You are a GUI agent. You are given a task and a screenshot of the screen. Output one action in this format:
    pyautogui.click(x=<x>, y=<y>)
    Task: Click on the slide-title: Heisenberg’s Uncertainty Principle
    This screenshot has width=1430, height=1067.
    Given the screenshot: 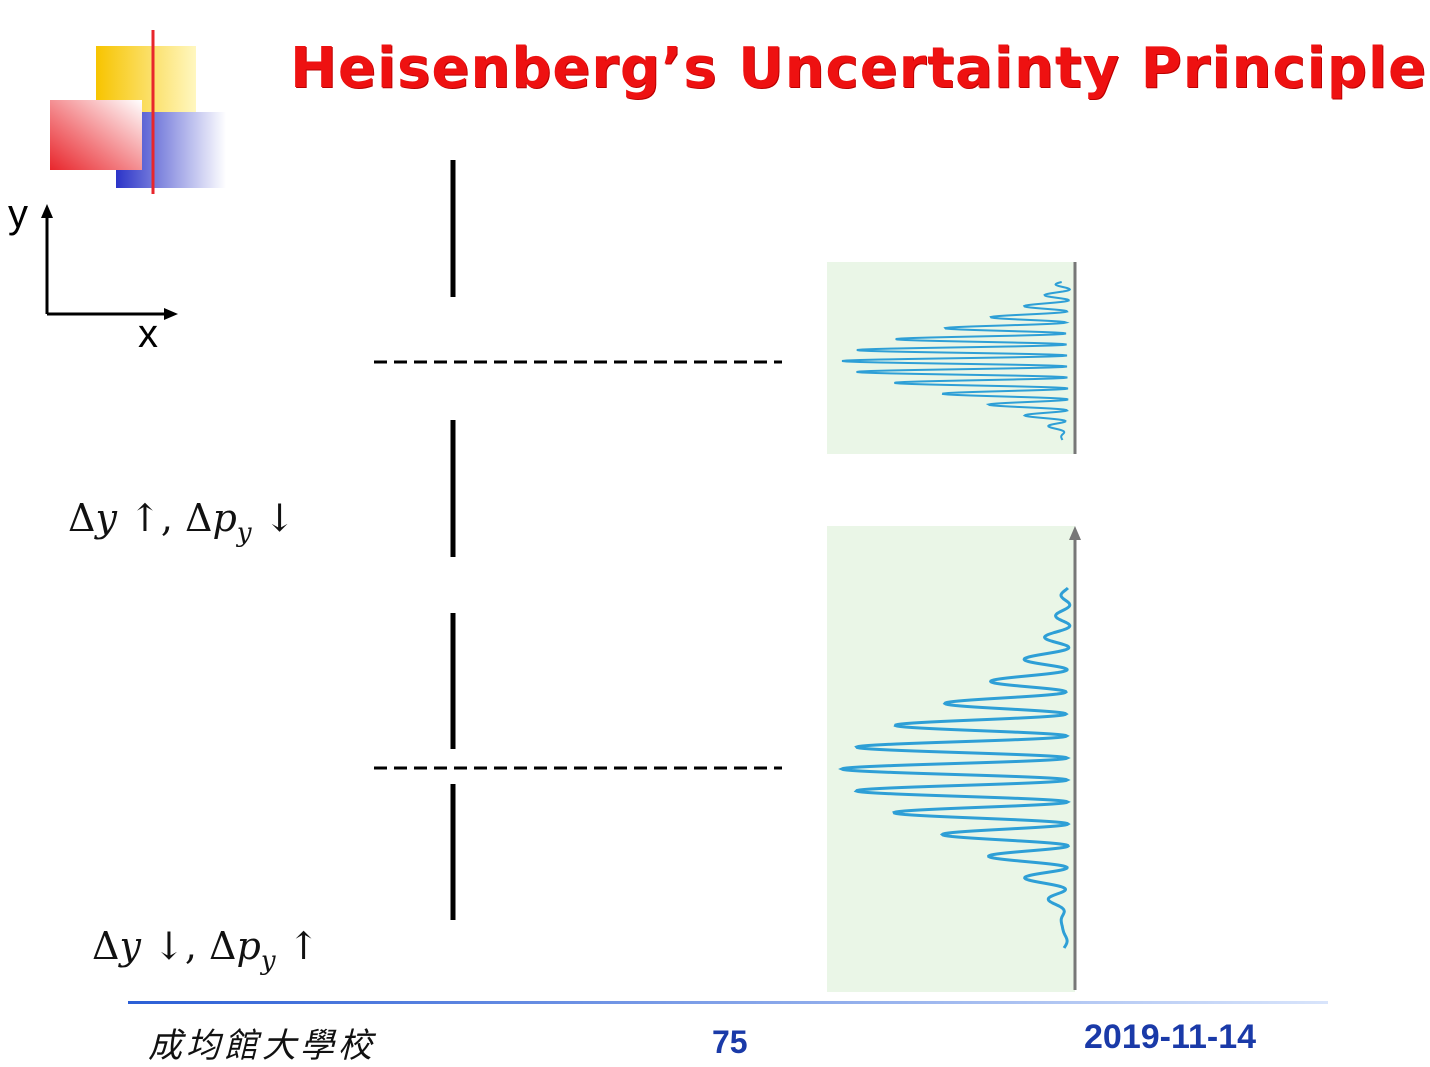 What is the action you would take?
    pyautogui.click(x=858, y=68)
    